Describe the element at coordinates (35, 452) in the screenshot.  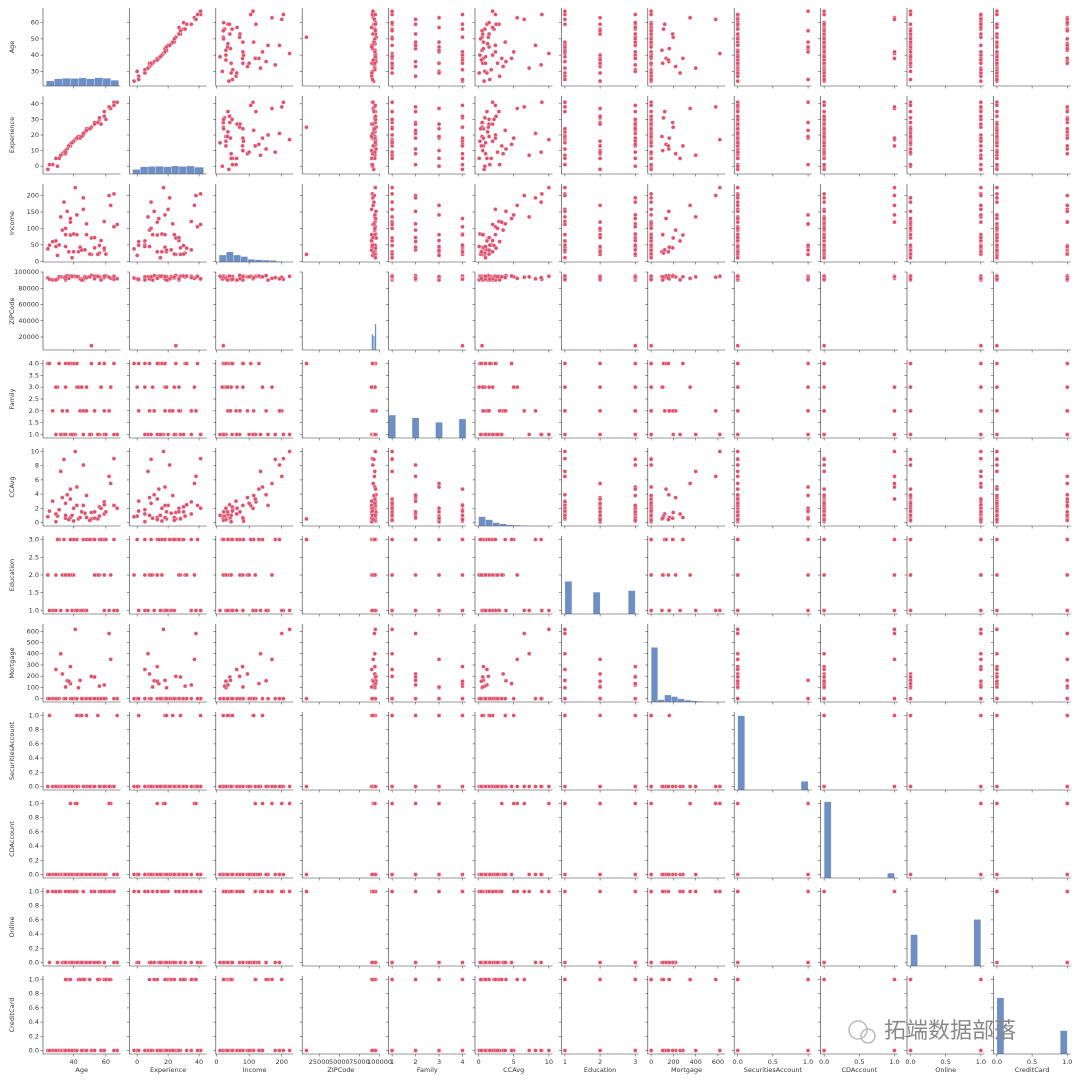
I see `y-tick-label: 10` at that location.